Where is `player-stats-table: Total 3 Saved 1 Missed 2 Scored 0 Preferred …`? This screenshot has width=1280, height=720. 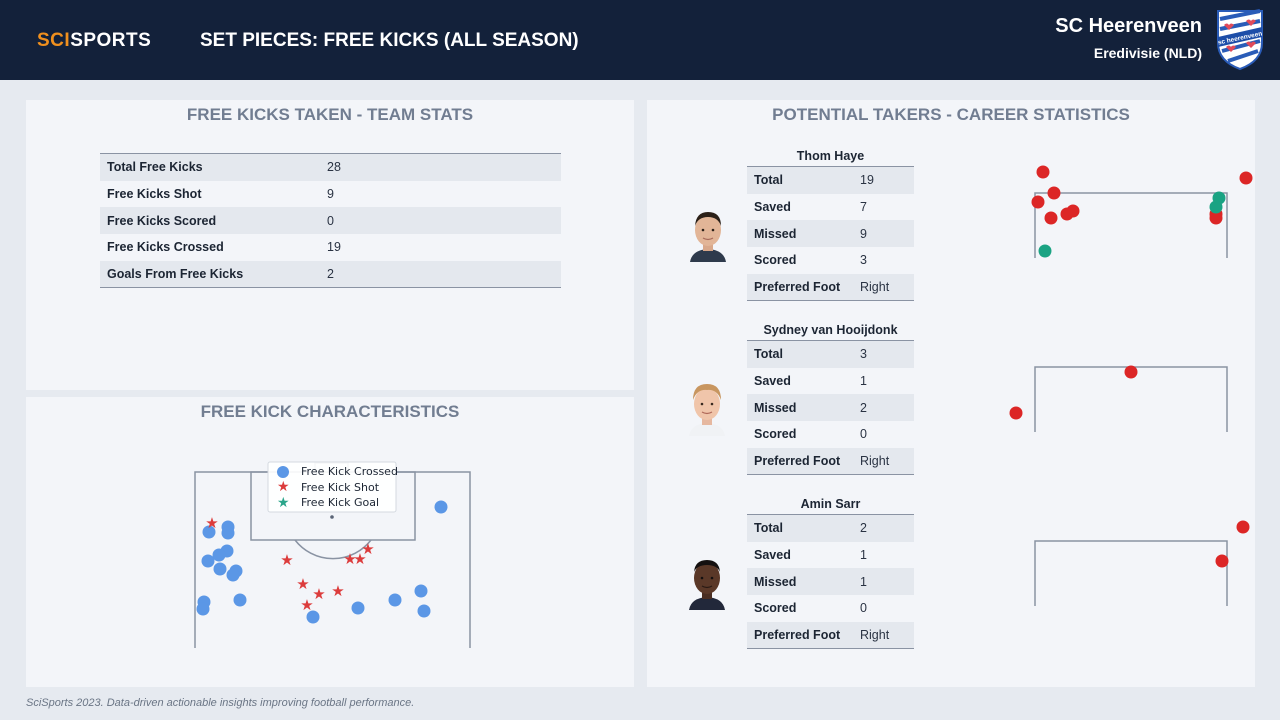 player-stats-table: Total 3 Saved 1 Missed 2 Scored 0 Preferred … is located at coordinates (830, 408).